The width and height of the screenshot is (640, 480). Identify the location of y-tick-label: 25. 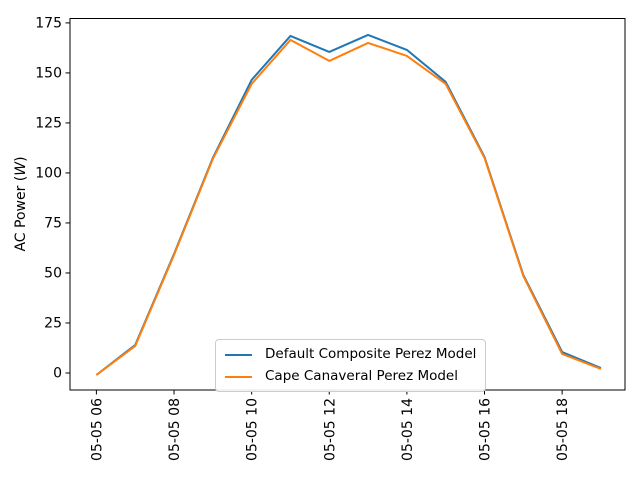
(53, 323).